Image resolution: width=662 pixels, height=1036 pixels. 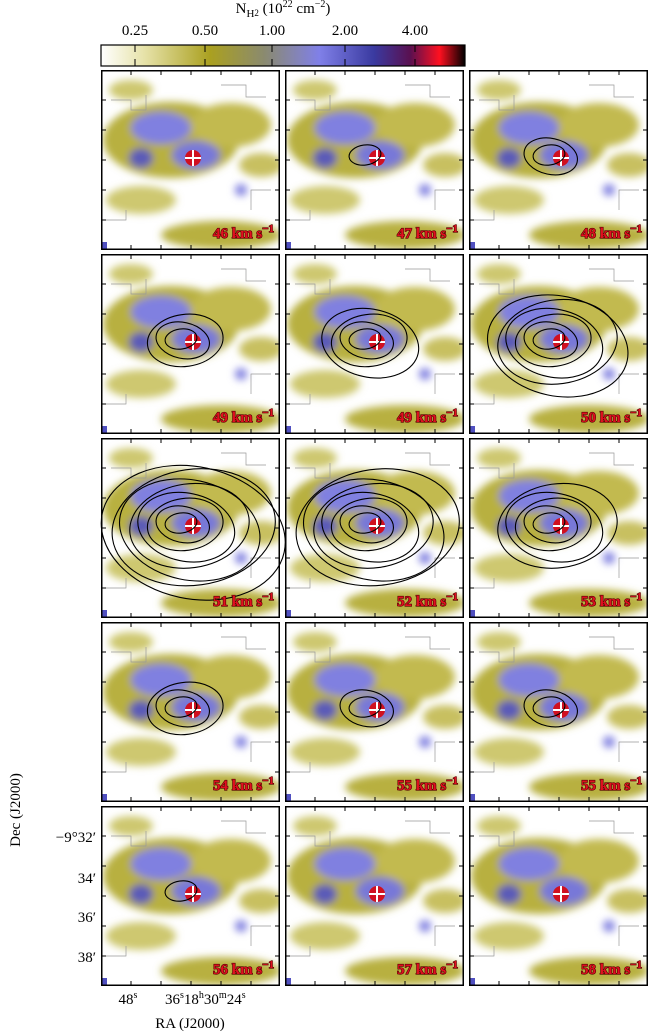 I want to click on text-part: 18, so click(x=191, y=1000).